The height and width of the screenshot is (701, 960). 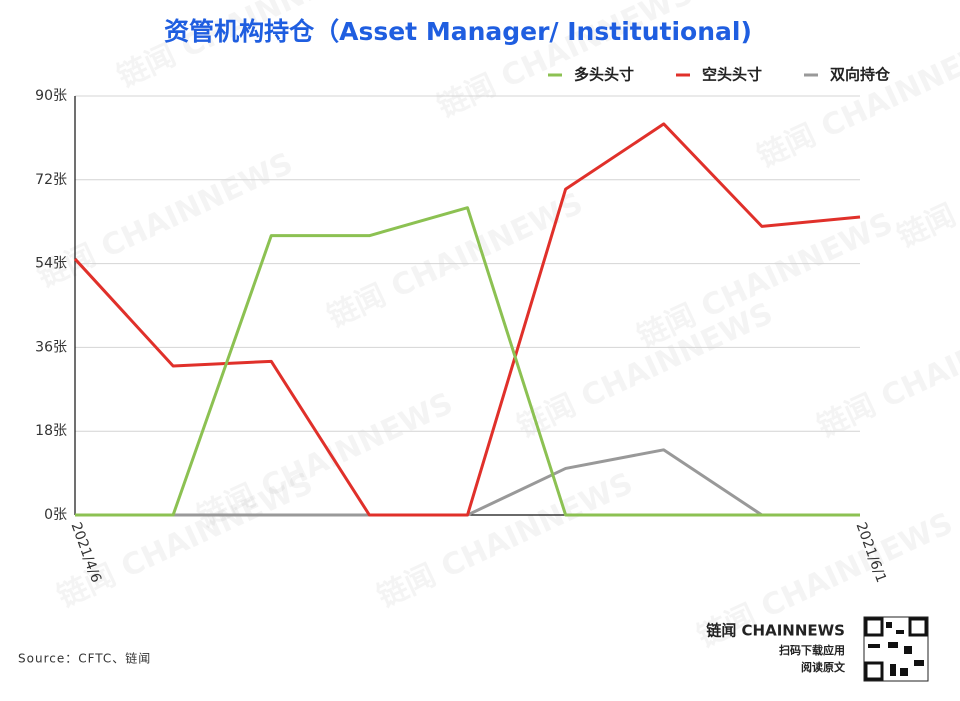 I want to click on y-tick-label: 0张, so click(x=55, y=515).